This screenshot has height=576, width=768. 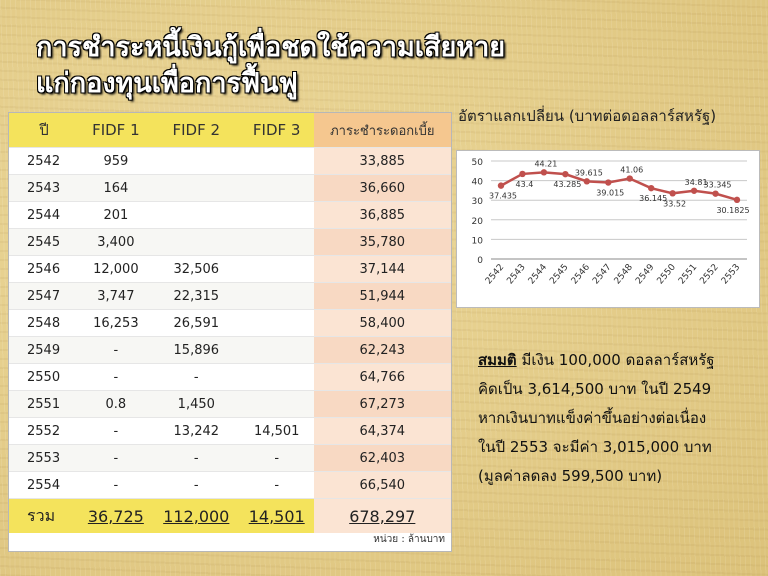 I want to click on data-label: 33.345, so click(x=718, y=185).